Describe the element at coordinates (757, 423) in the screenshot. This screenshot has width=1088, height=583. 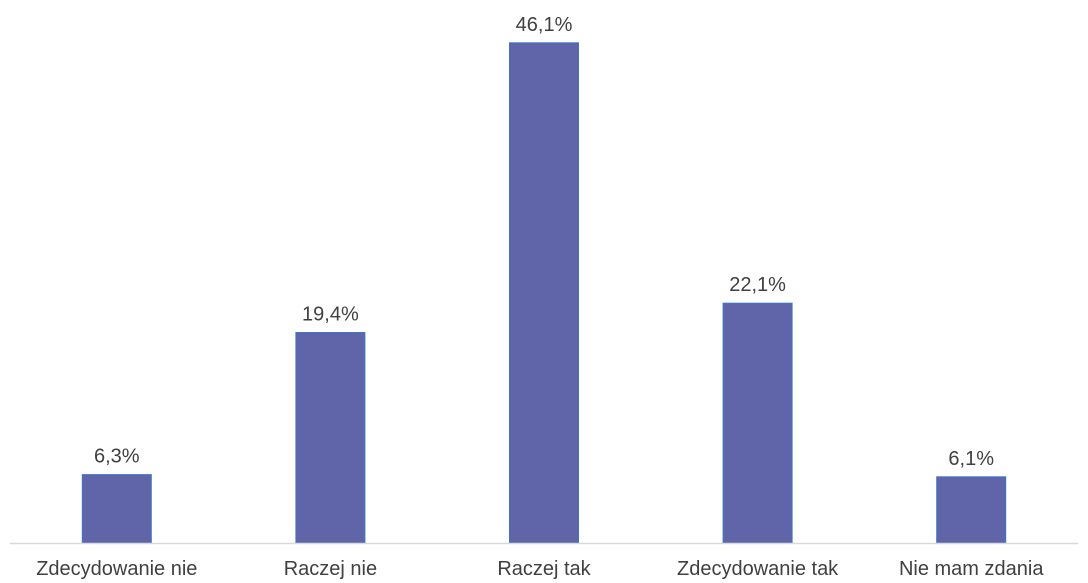
I see `bar-zdecydowanie-tak` at that location.